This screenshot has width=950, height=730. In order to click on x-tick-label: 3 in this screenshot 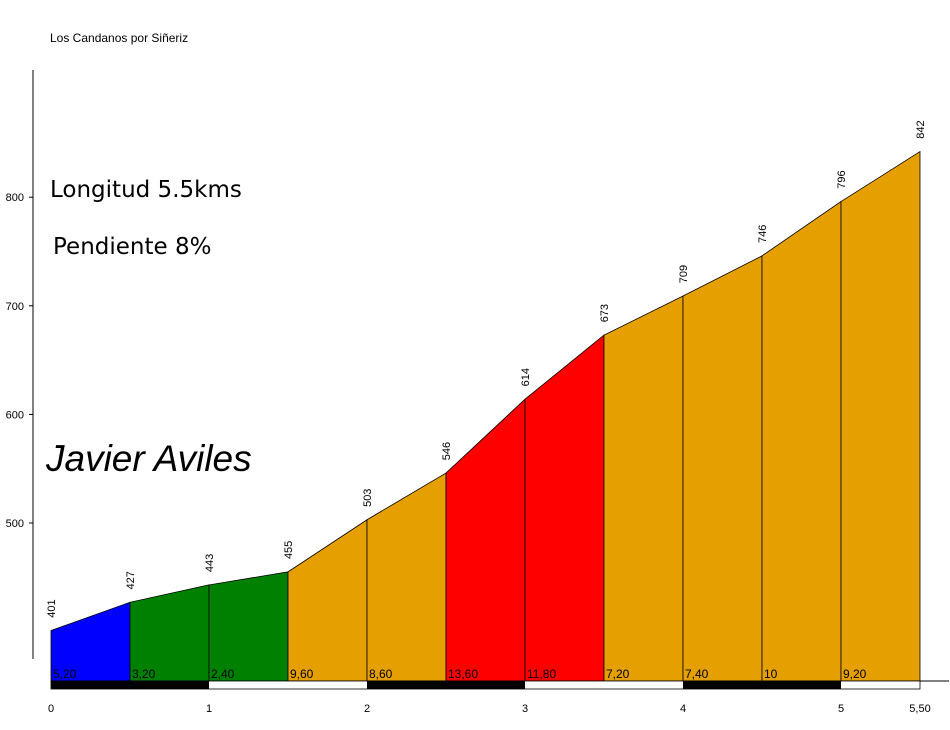, I will do `click(525, 709)`.